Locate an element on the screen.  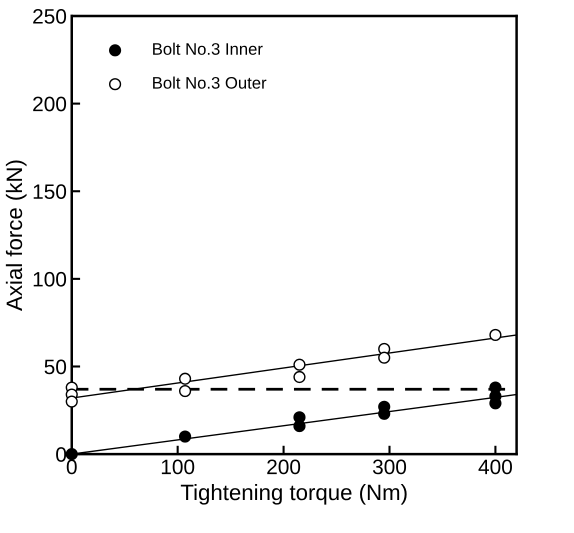
y-tick-label: 250 is located at coordinates (49, 16).